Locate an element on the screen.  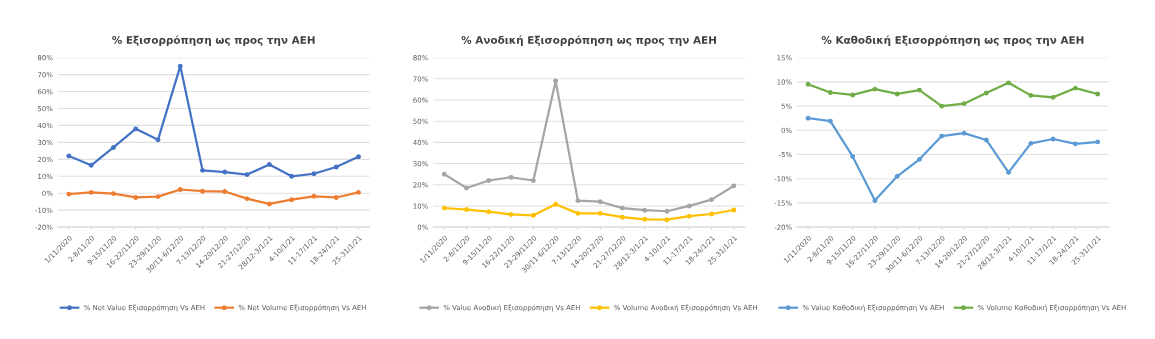
chart-title: % Ανοδική Εξισορρόπηση ως προς την ΑΕΗ is located at coordinates (588, 40).